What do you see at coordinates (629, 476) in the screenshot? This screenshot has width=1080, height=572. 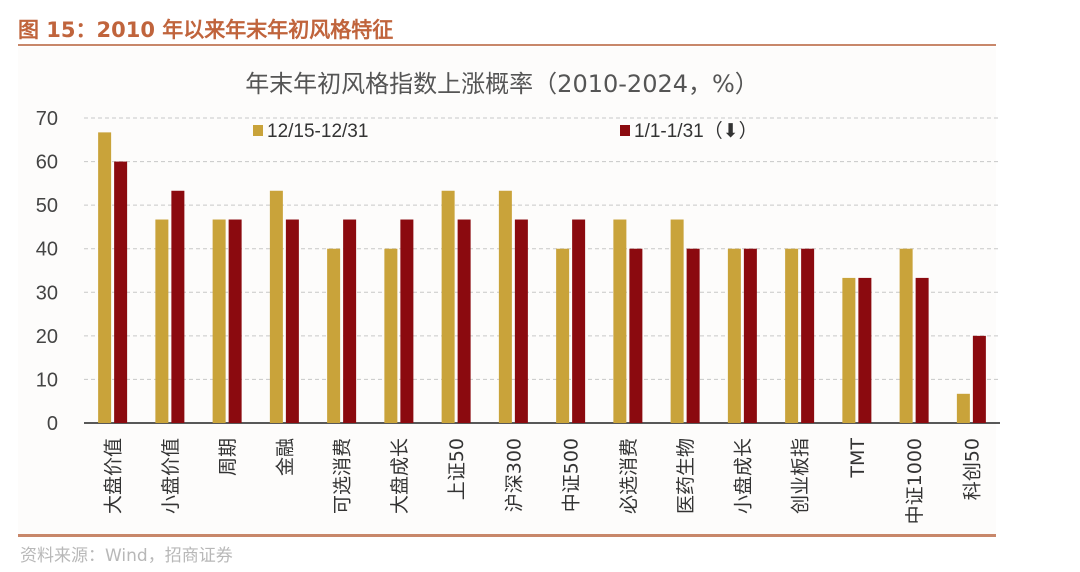 I see `x-tick-label: 必选消费` at bounding box center [629, 476].